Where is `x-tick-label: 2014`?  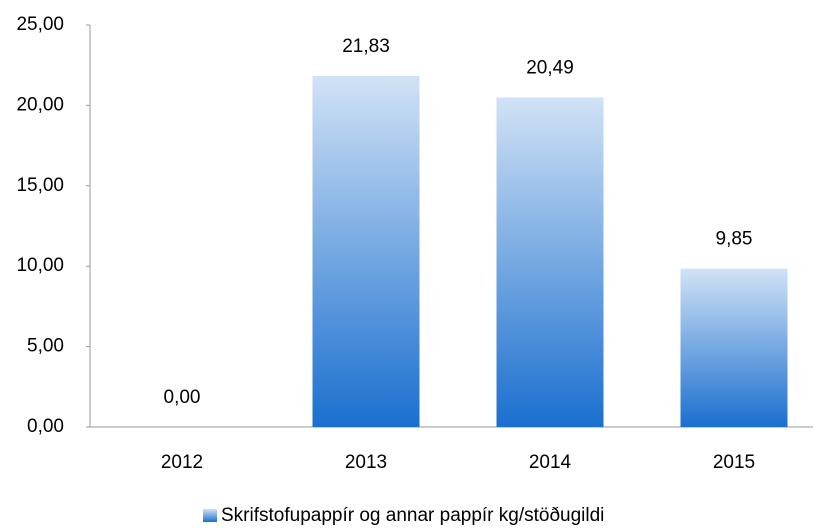
x-tick-label: 2014 is located at coordinates (550, 462).